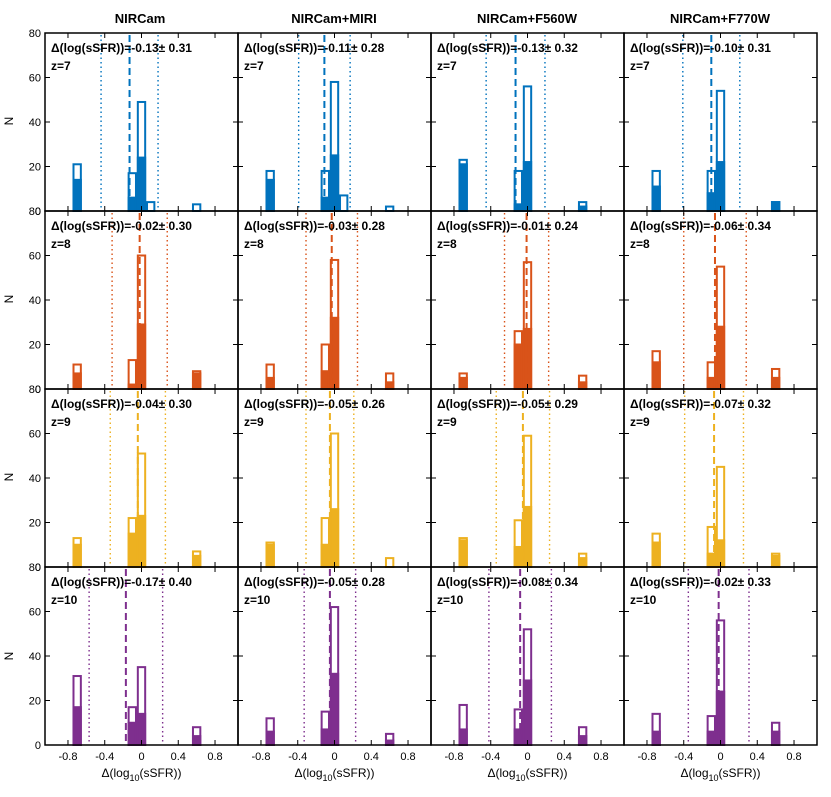 The width and height of the screenshot is (831, 797). I want to click on delta-annotation: Δ(log(sSFR))=-0.02± 0.33, so click(700, 582).